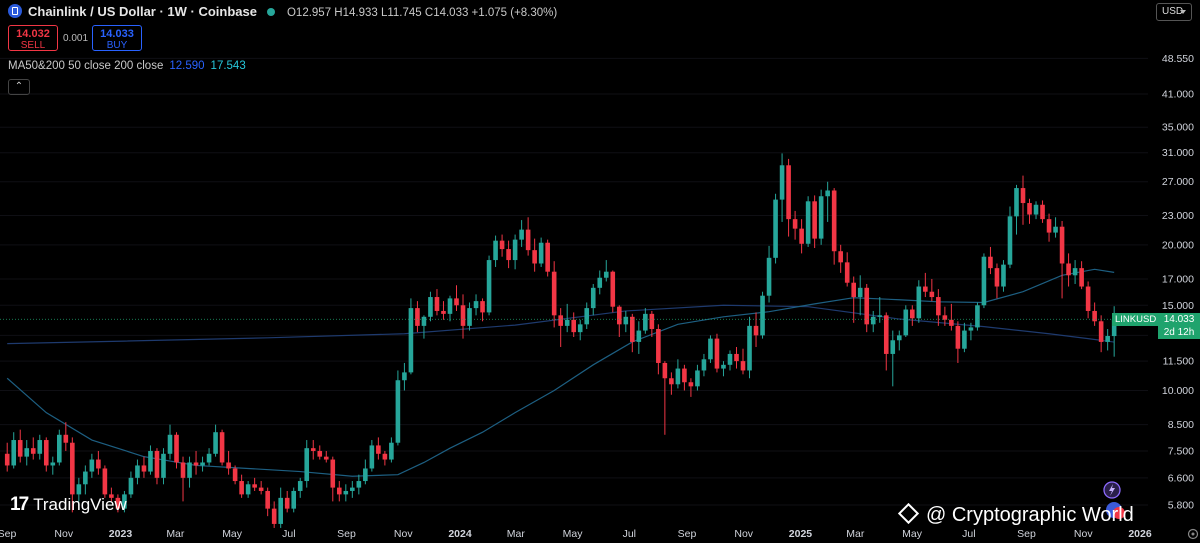 This screenshot has width=1200, height=543. Describe the element at coordinates (1179, 326) in the screenshot. I see `last-price-badge: 14.033 2d 12h` at that location.